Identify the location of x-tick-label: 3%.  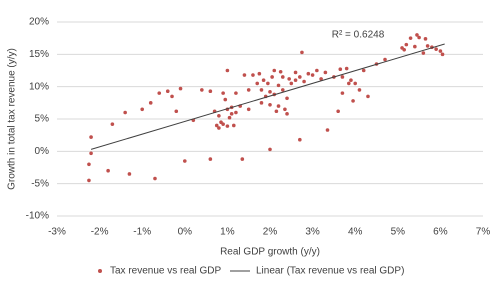
(312, 232).